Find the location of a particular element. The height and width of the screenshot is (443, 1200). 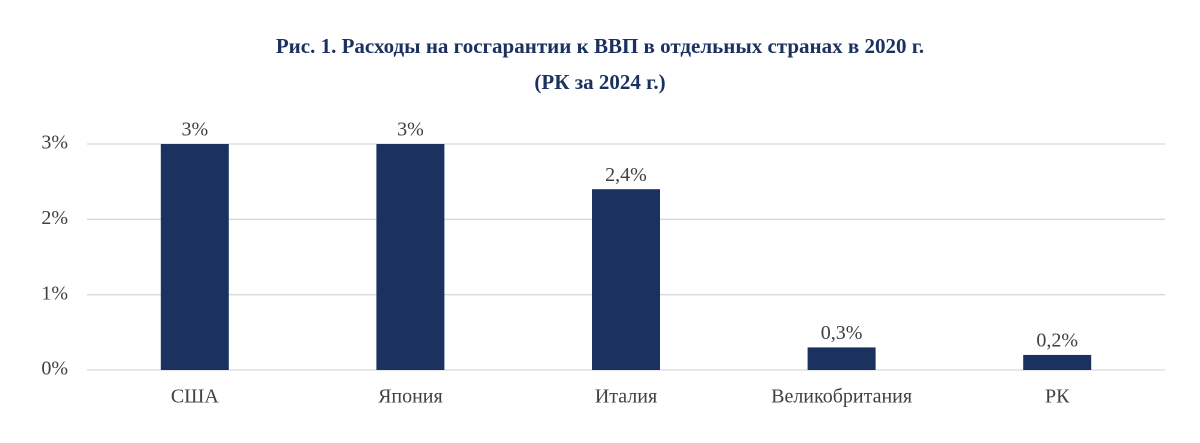

x-tick-label: Великобритания is located at coordinates (841, 397).